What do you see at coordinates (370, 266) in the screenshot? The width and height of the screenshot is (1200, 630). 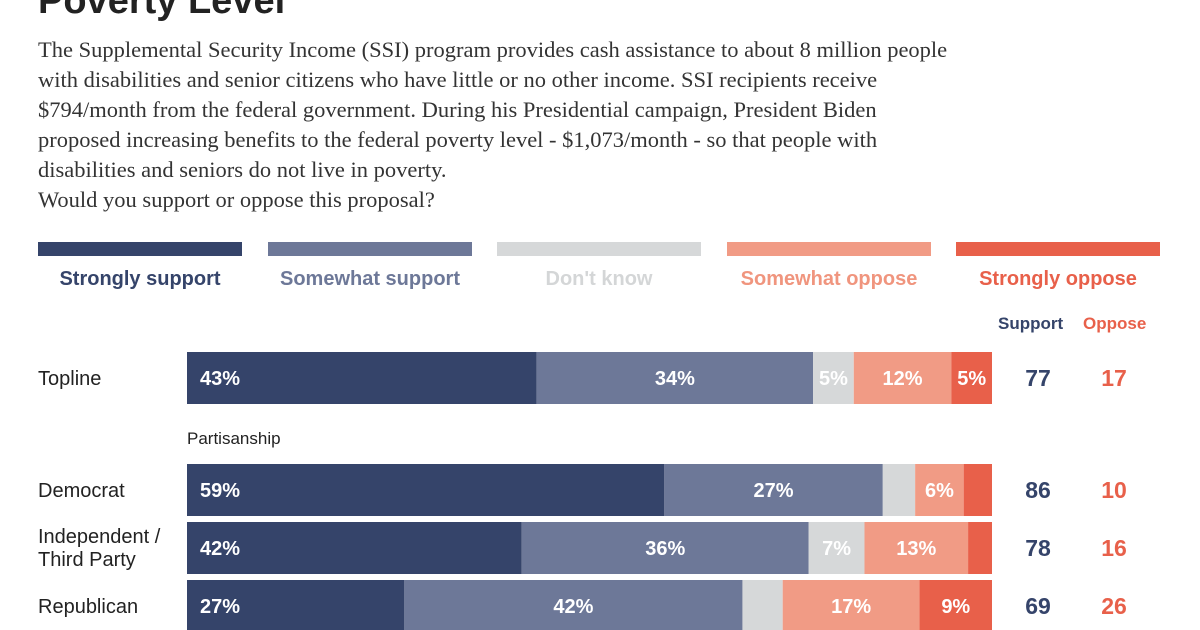 I see `legend-item-somewhat-support: Somewhat support` at bounding box center [370, 266].